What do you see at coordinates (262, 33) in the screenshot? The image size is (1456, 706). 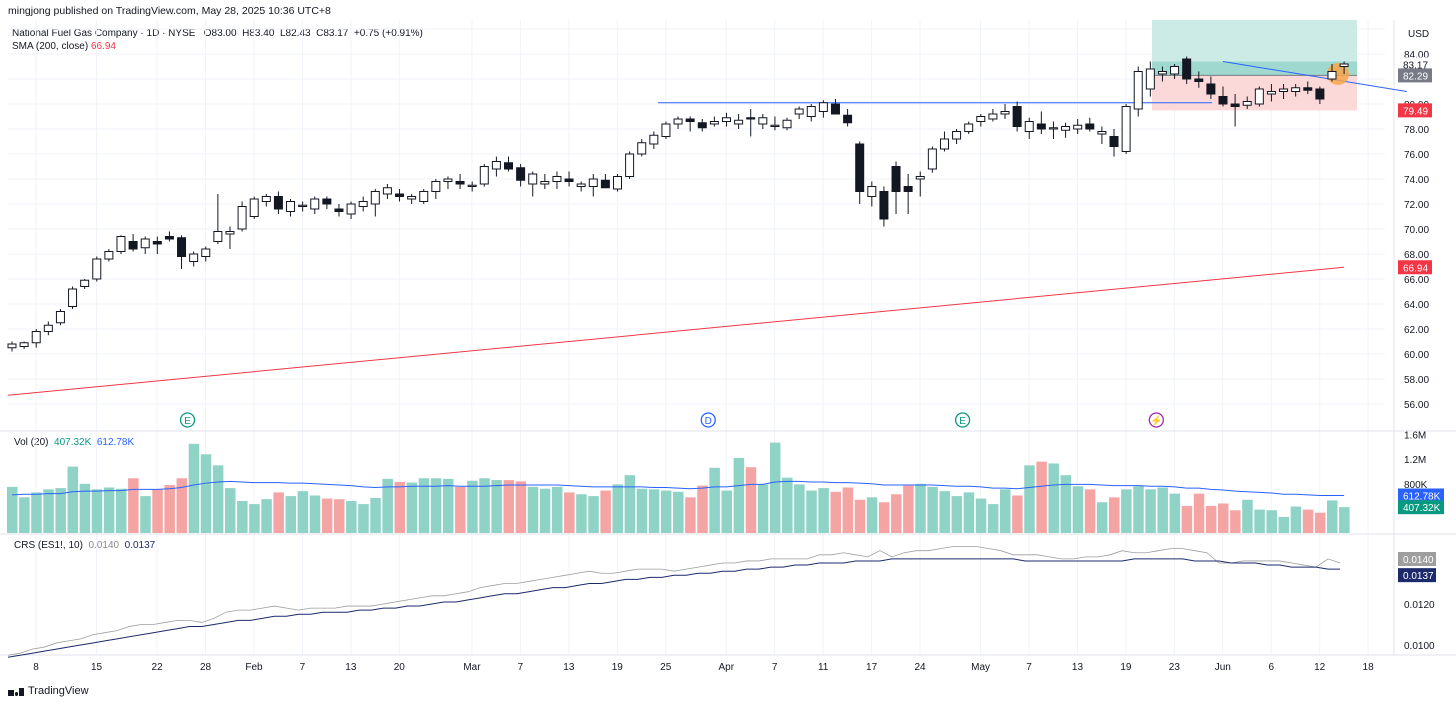 I see `high-value: 83.40` at bounding box center [262, 33].